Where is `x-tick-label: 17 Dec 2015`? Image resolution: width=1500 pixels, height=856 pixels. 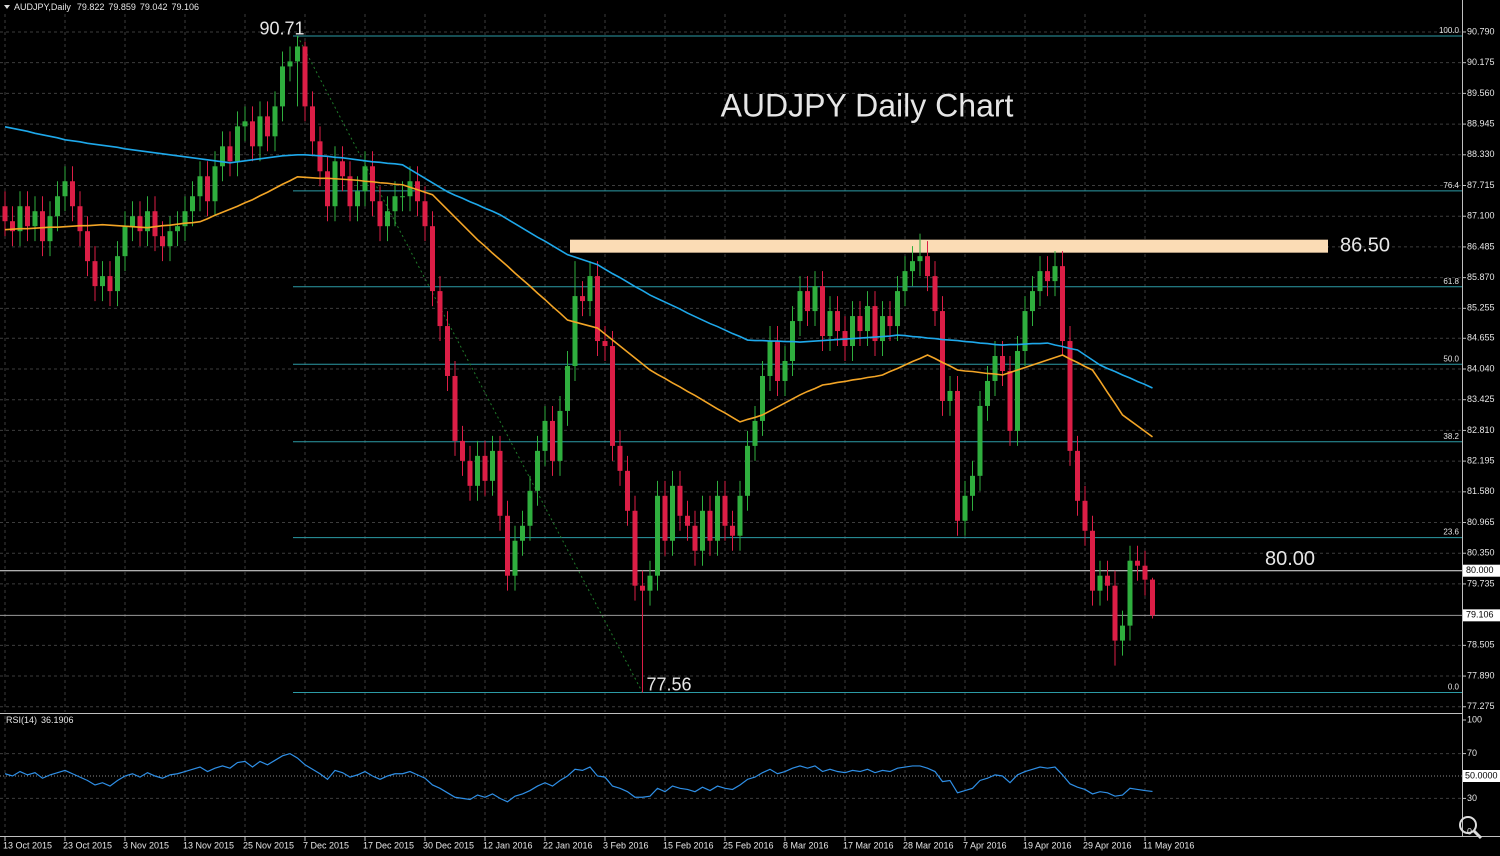
x-tick-label: 17 Dec 2015 is located at coordinates (388, 845).